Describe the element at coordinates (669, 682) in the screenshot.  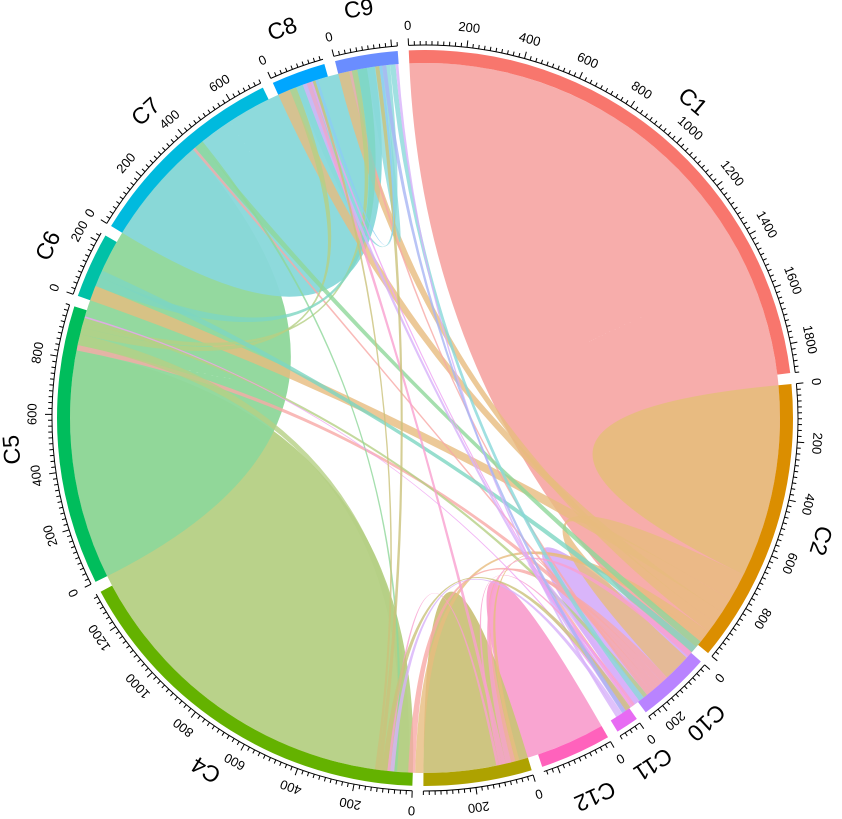
I see `sector-track-c10` at that location.